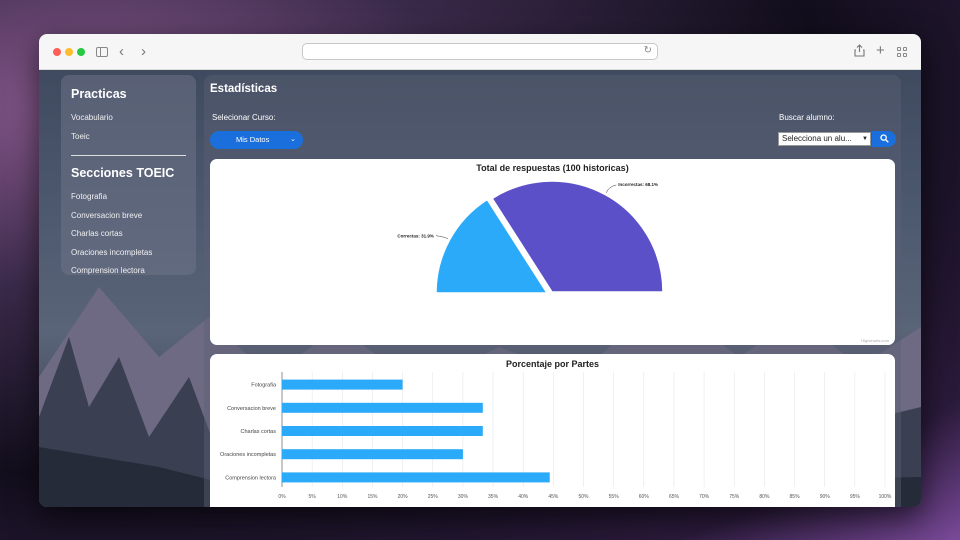 Image resolution: width=960 pixels, height=540 pixels. Describe the element at coordinates (493, 497) in the screenshot. I see `x-tick-label: 35%` at that location.